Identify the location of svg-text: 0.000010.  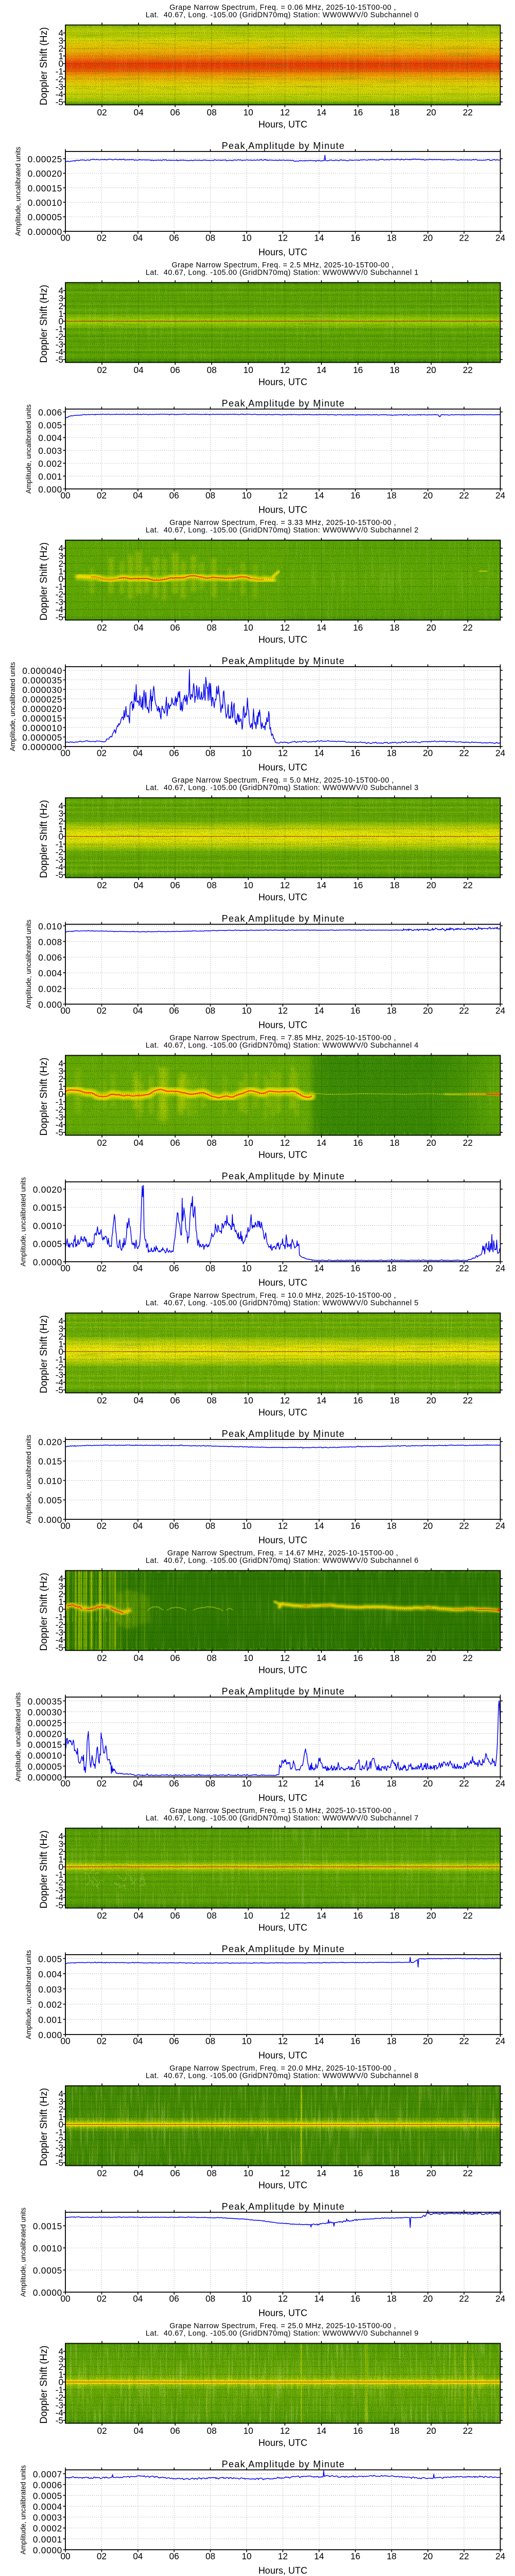
(42, 728).